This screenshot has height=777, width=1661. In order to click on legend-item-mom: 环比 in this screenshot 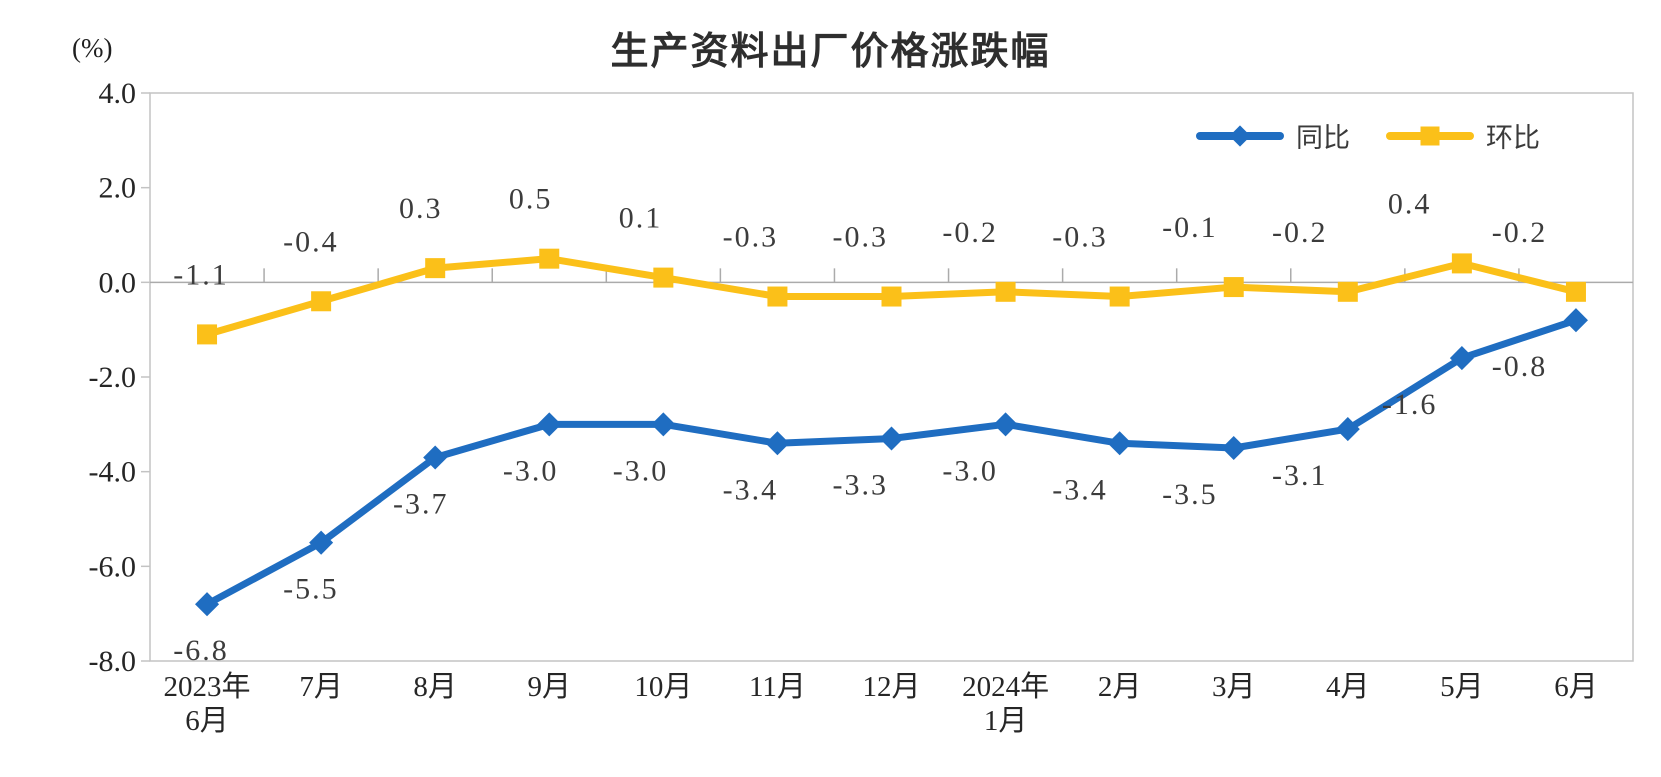, I will do `click(1463, 135)`.